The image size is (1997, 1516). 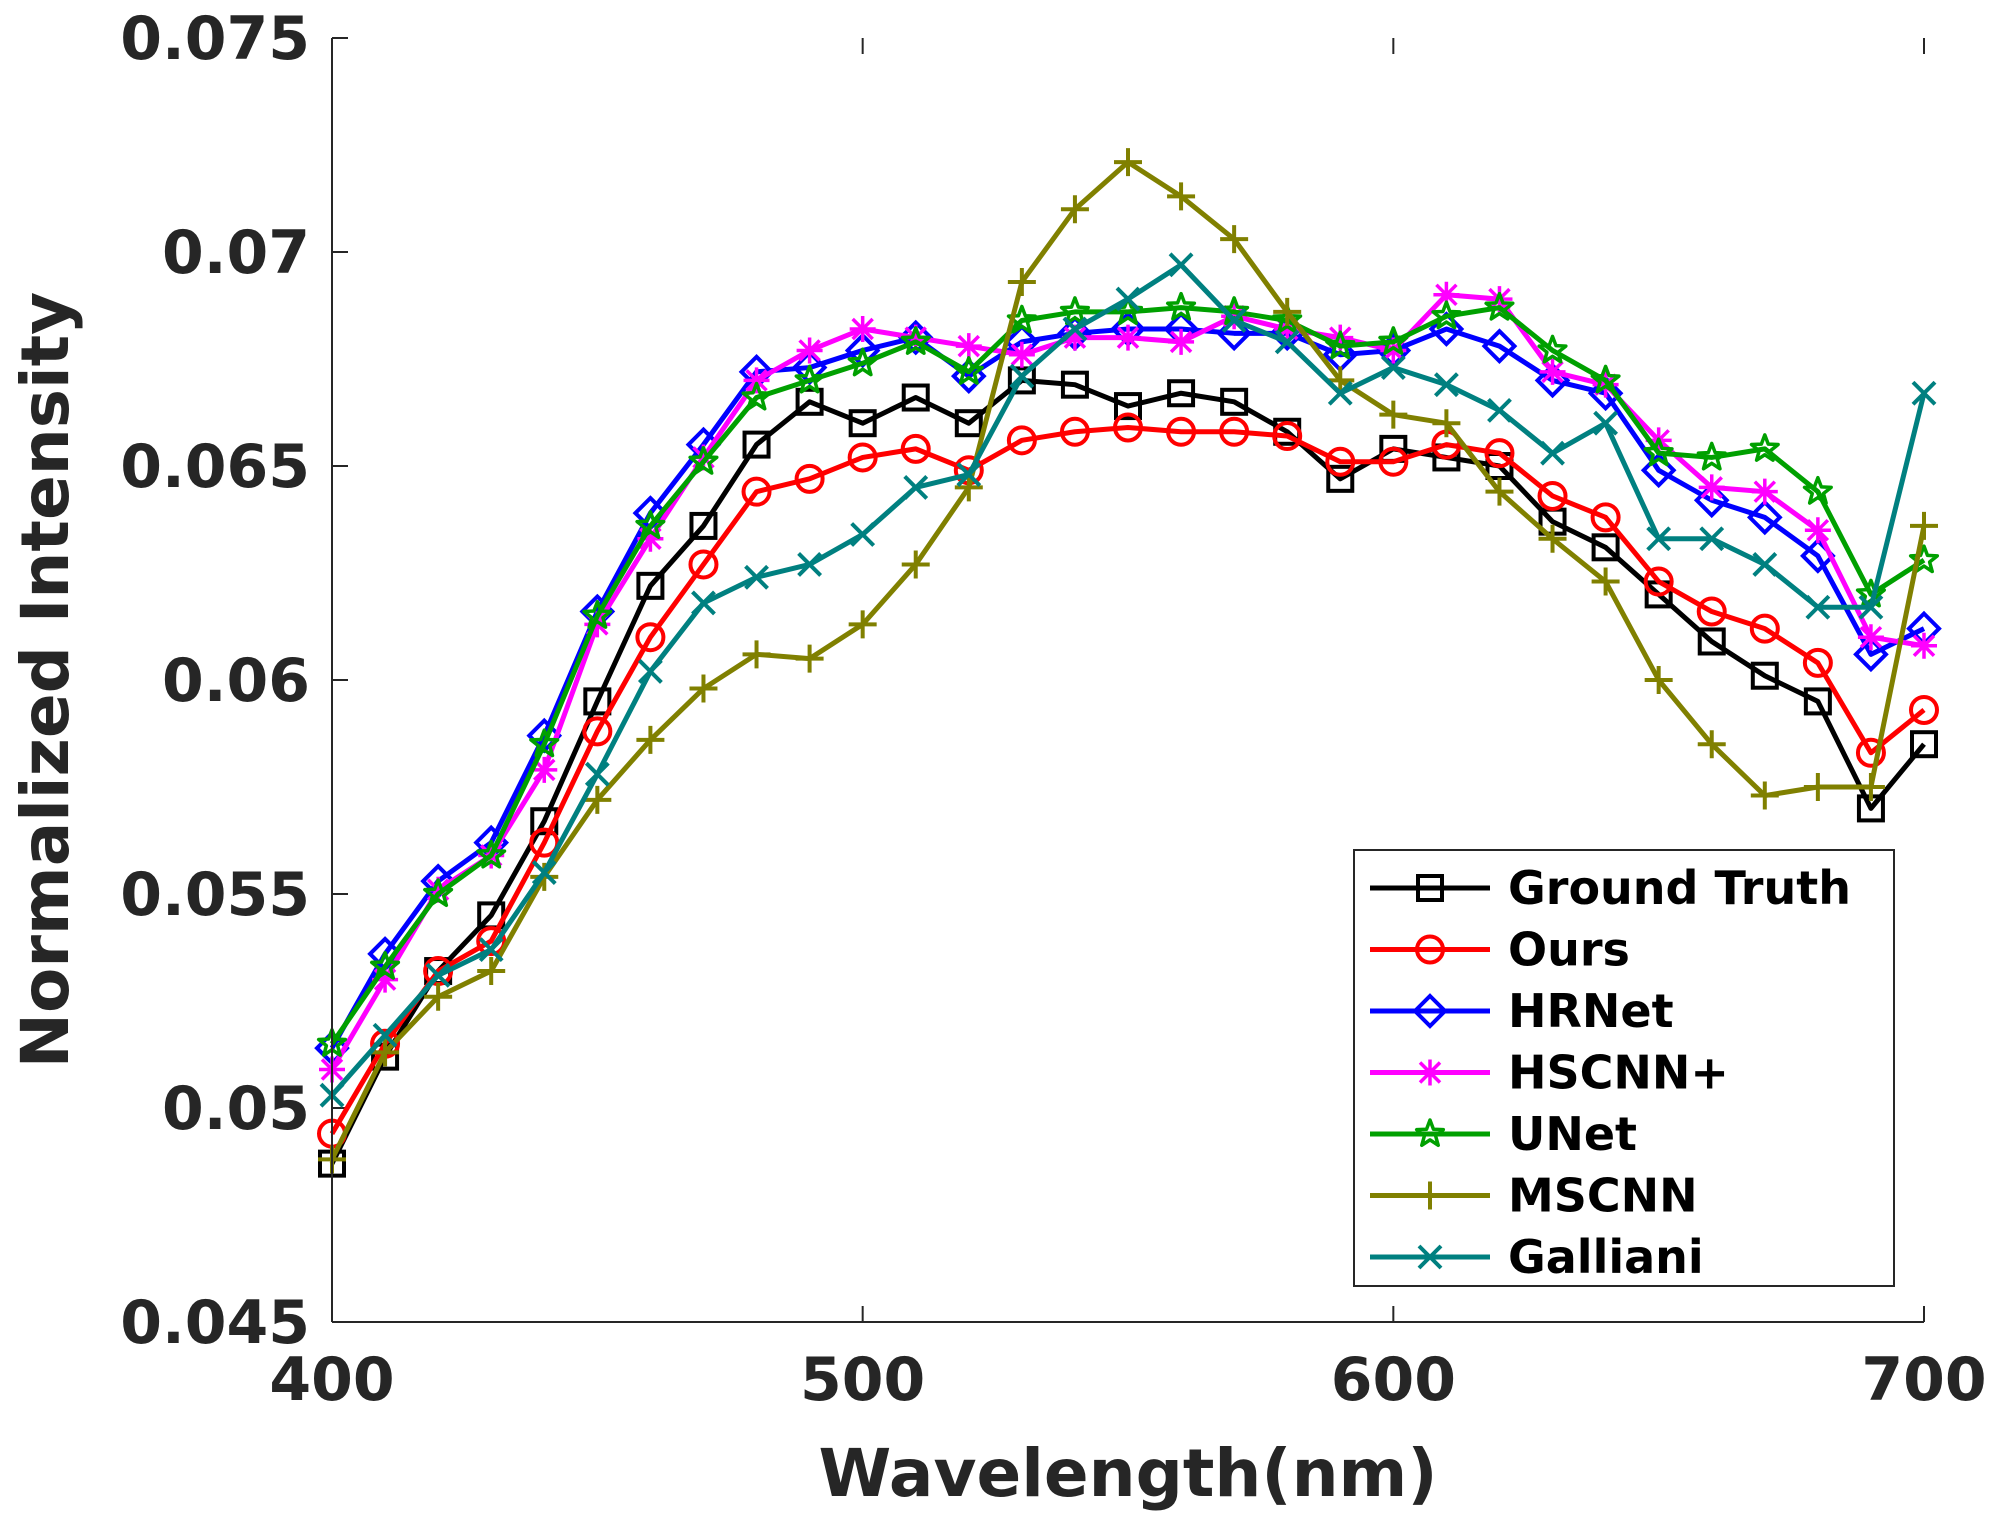 I want to click on y-tick-label: 0.06, so click(x=236, y=681).